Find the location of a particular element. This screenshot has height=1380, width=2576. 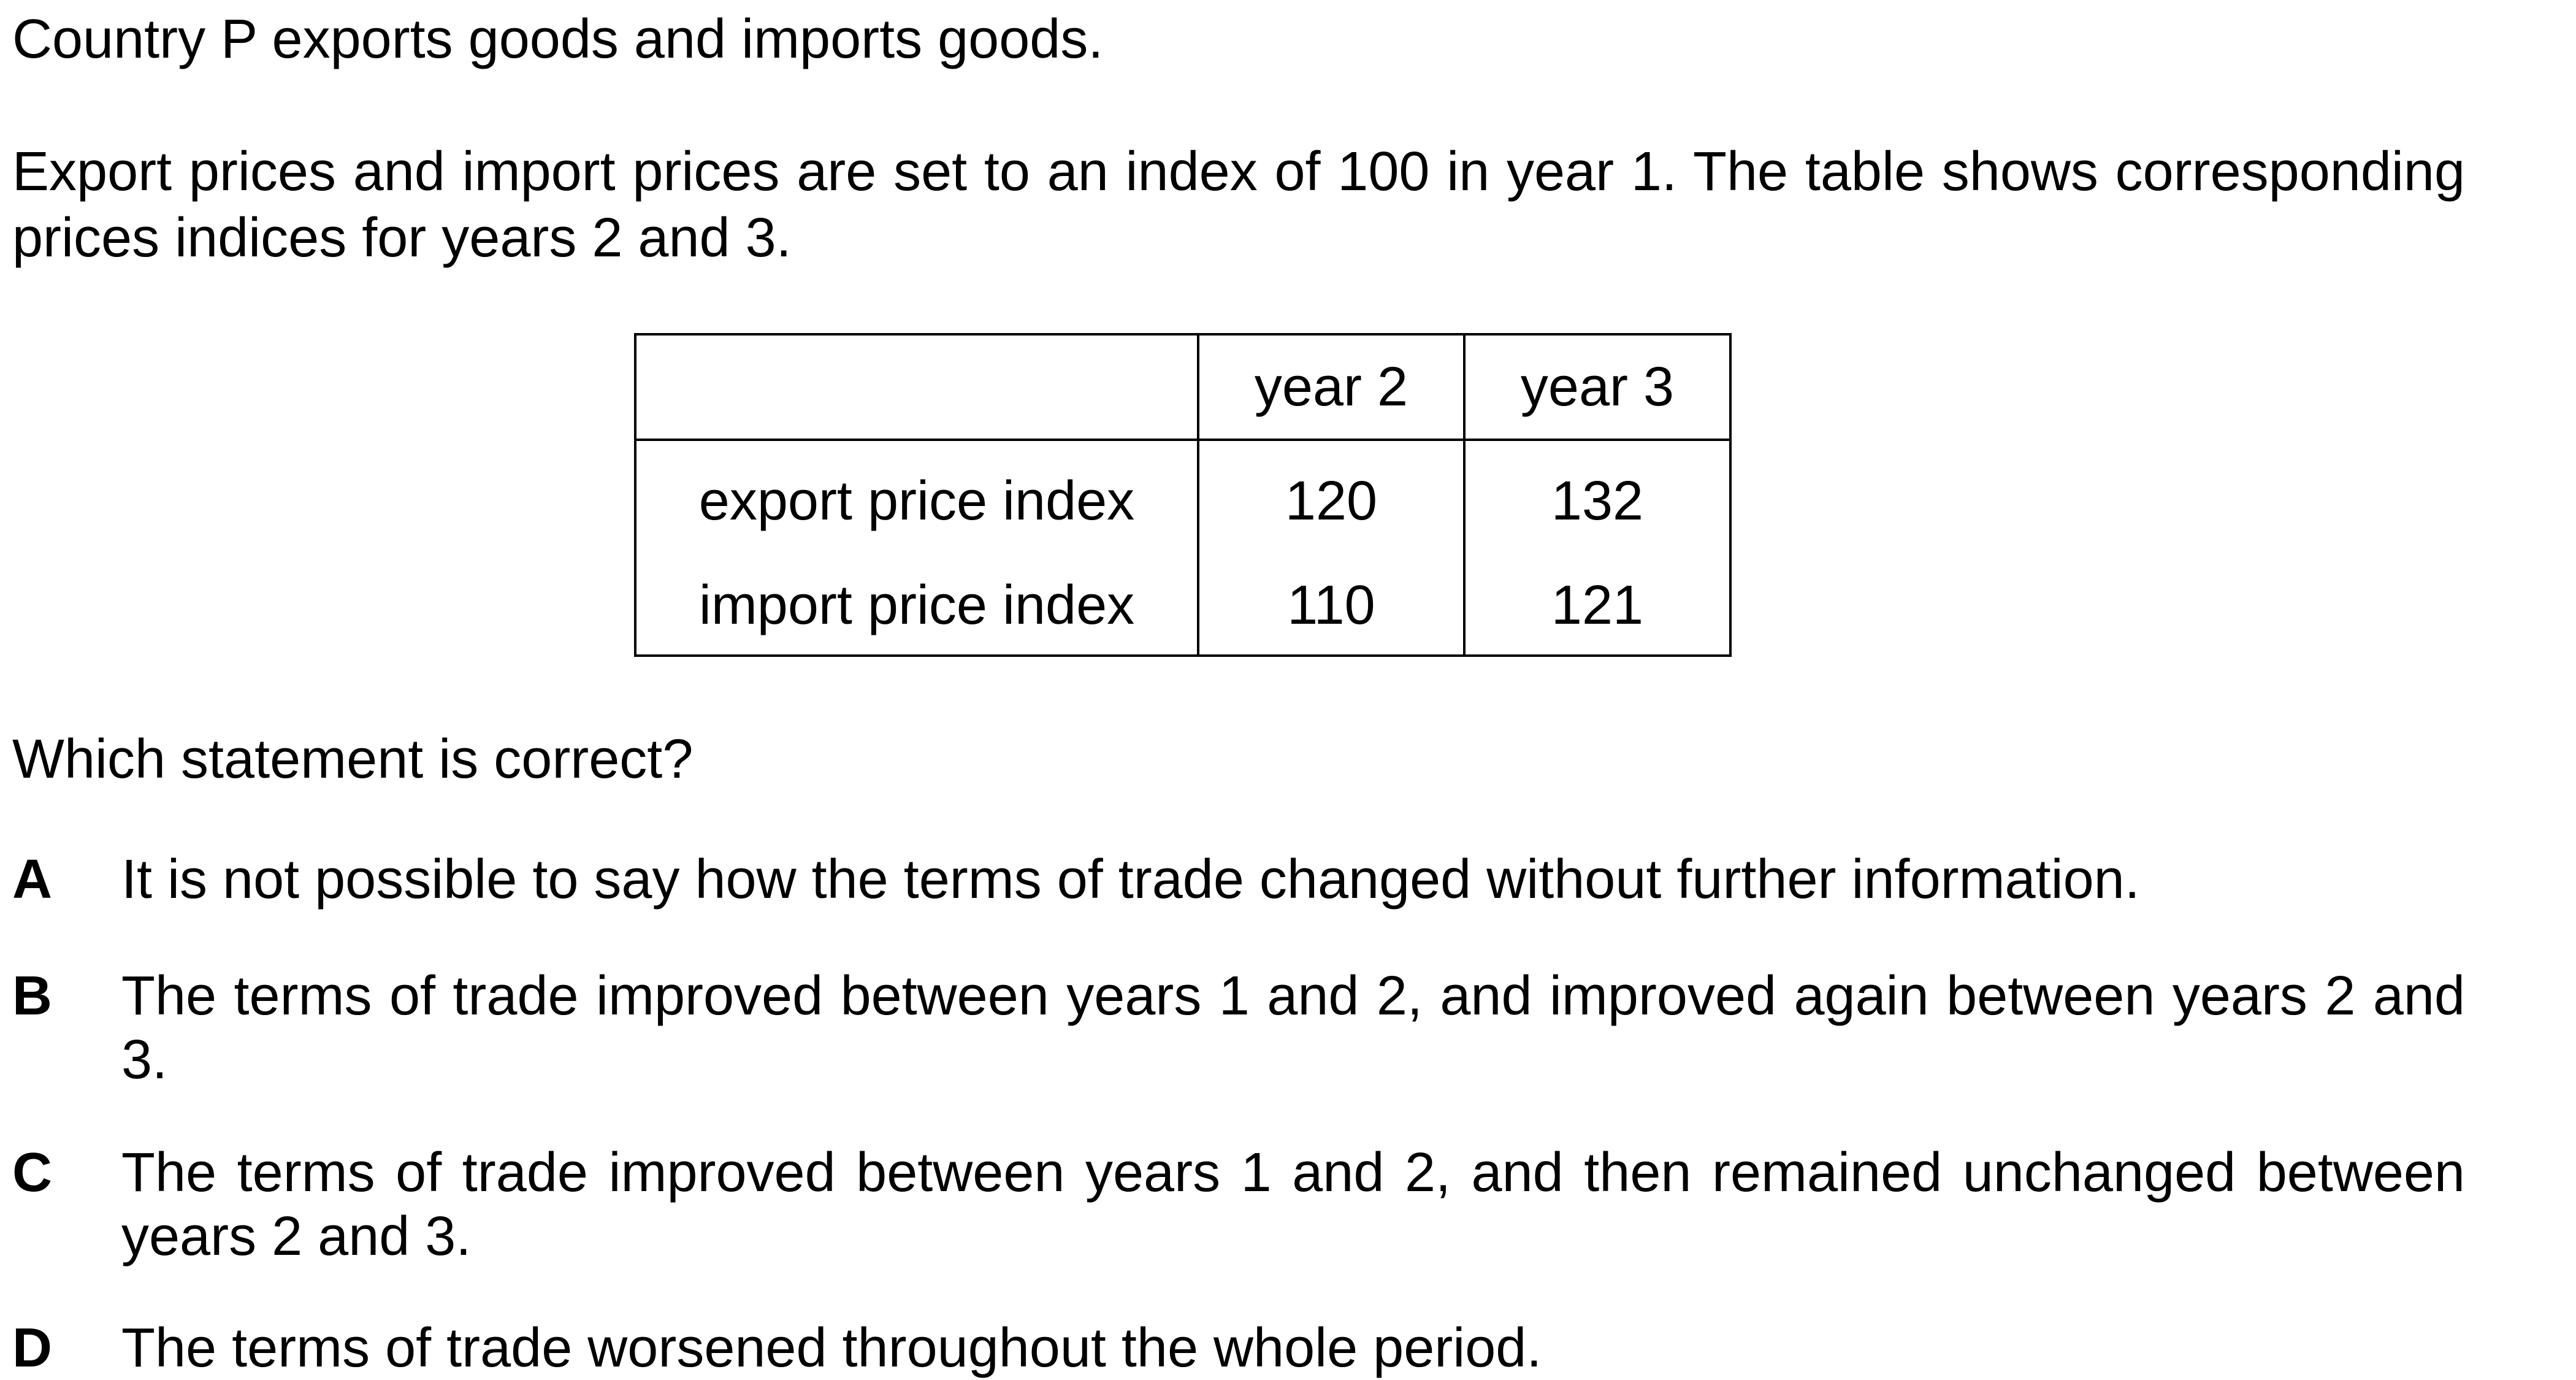

option-letter: A is located at coordinates (32, 879).